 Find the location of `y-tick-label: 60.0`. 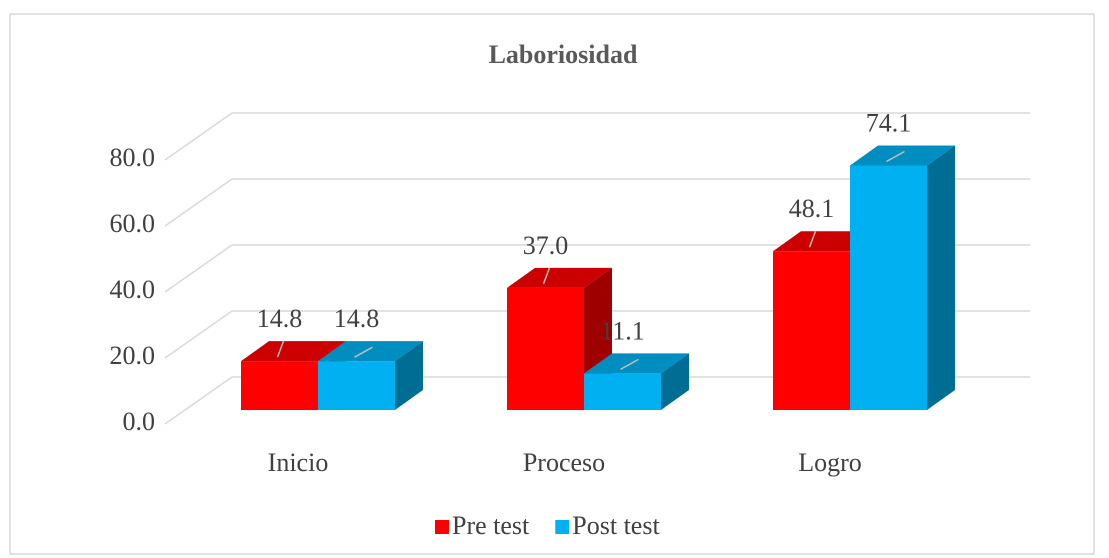

y-tick-label: 60.0 is located at coordinates (133, 223).